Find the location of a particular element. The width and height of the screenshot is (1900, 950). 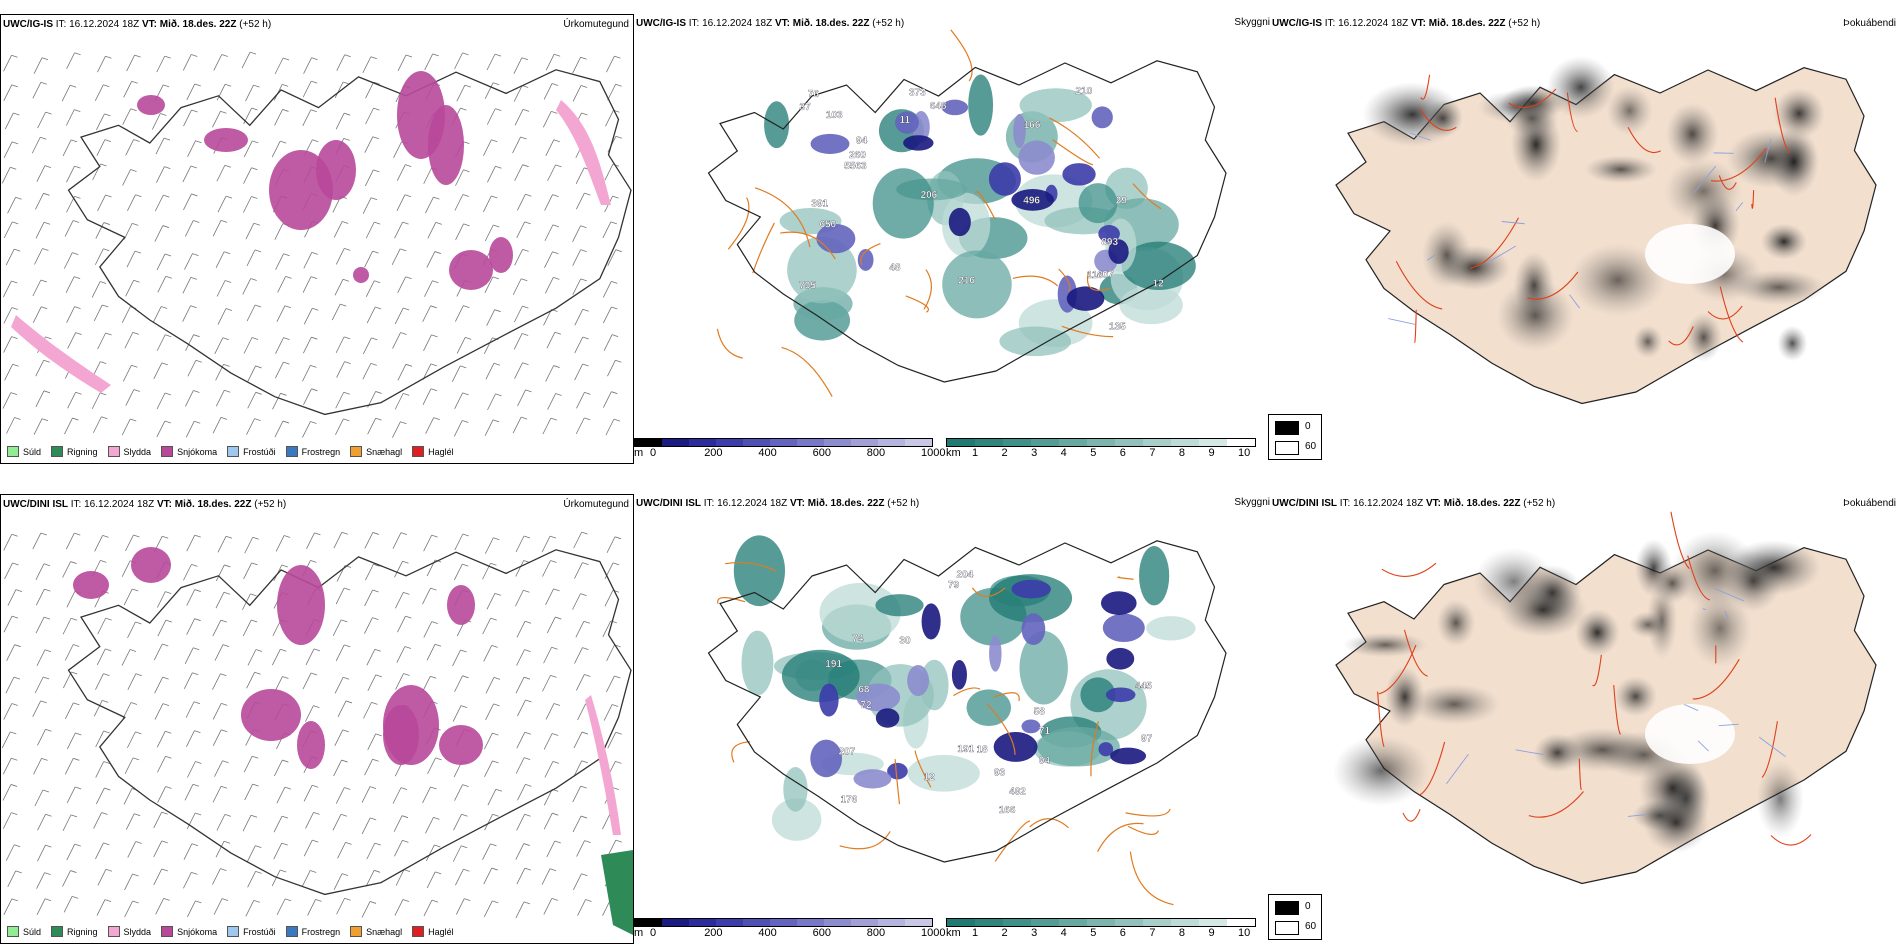

legend-item: Slydda is located at coordinates (129, 451).